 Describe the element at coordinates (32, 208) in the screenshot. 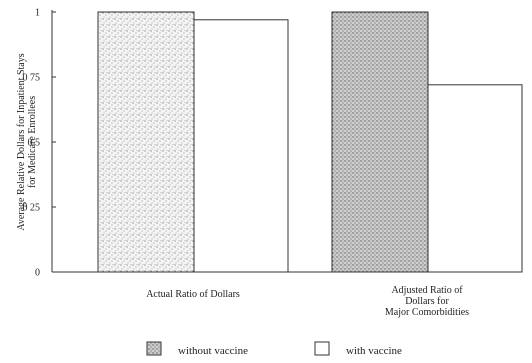

I see `y-tick-label: 0 25` at that location.